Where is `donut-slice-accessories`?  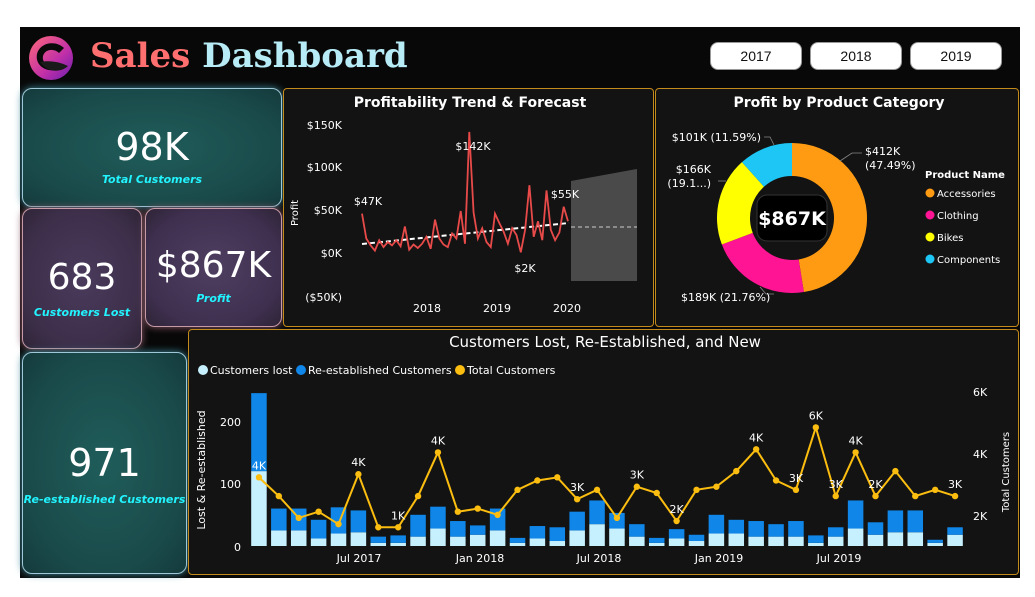
donut-slice-accessories is located at coordinates (830, 218).